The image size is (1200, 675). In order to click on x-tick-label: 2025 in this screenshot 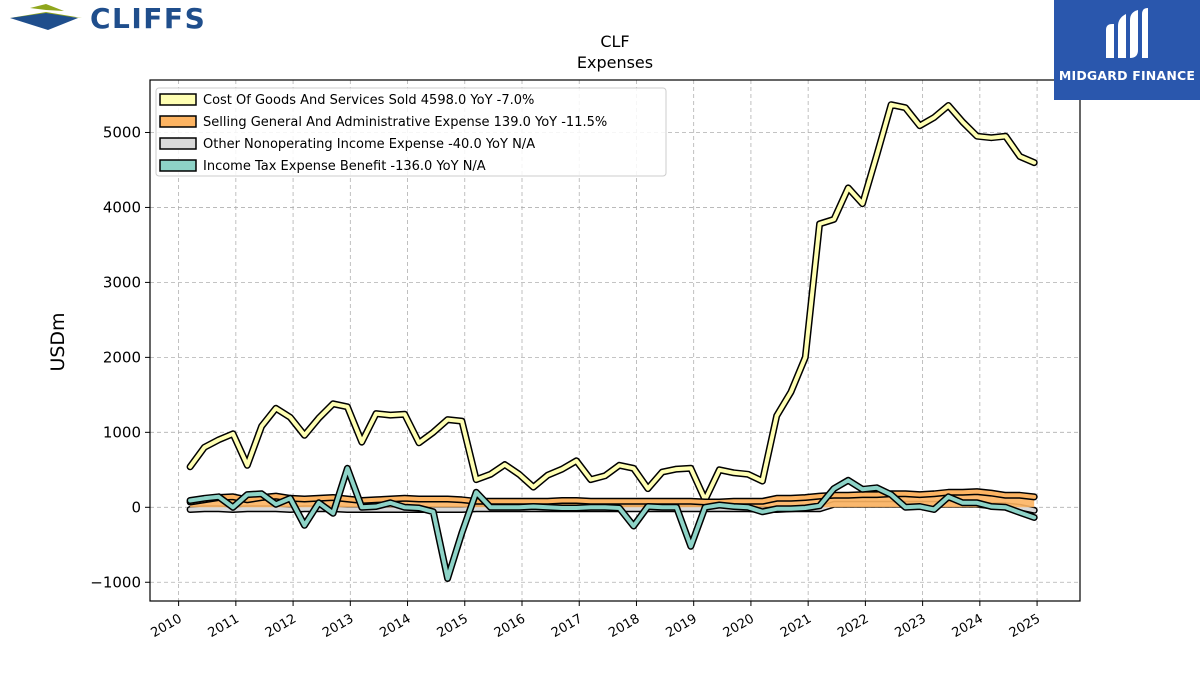, I will do `click(1025, 626)`.